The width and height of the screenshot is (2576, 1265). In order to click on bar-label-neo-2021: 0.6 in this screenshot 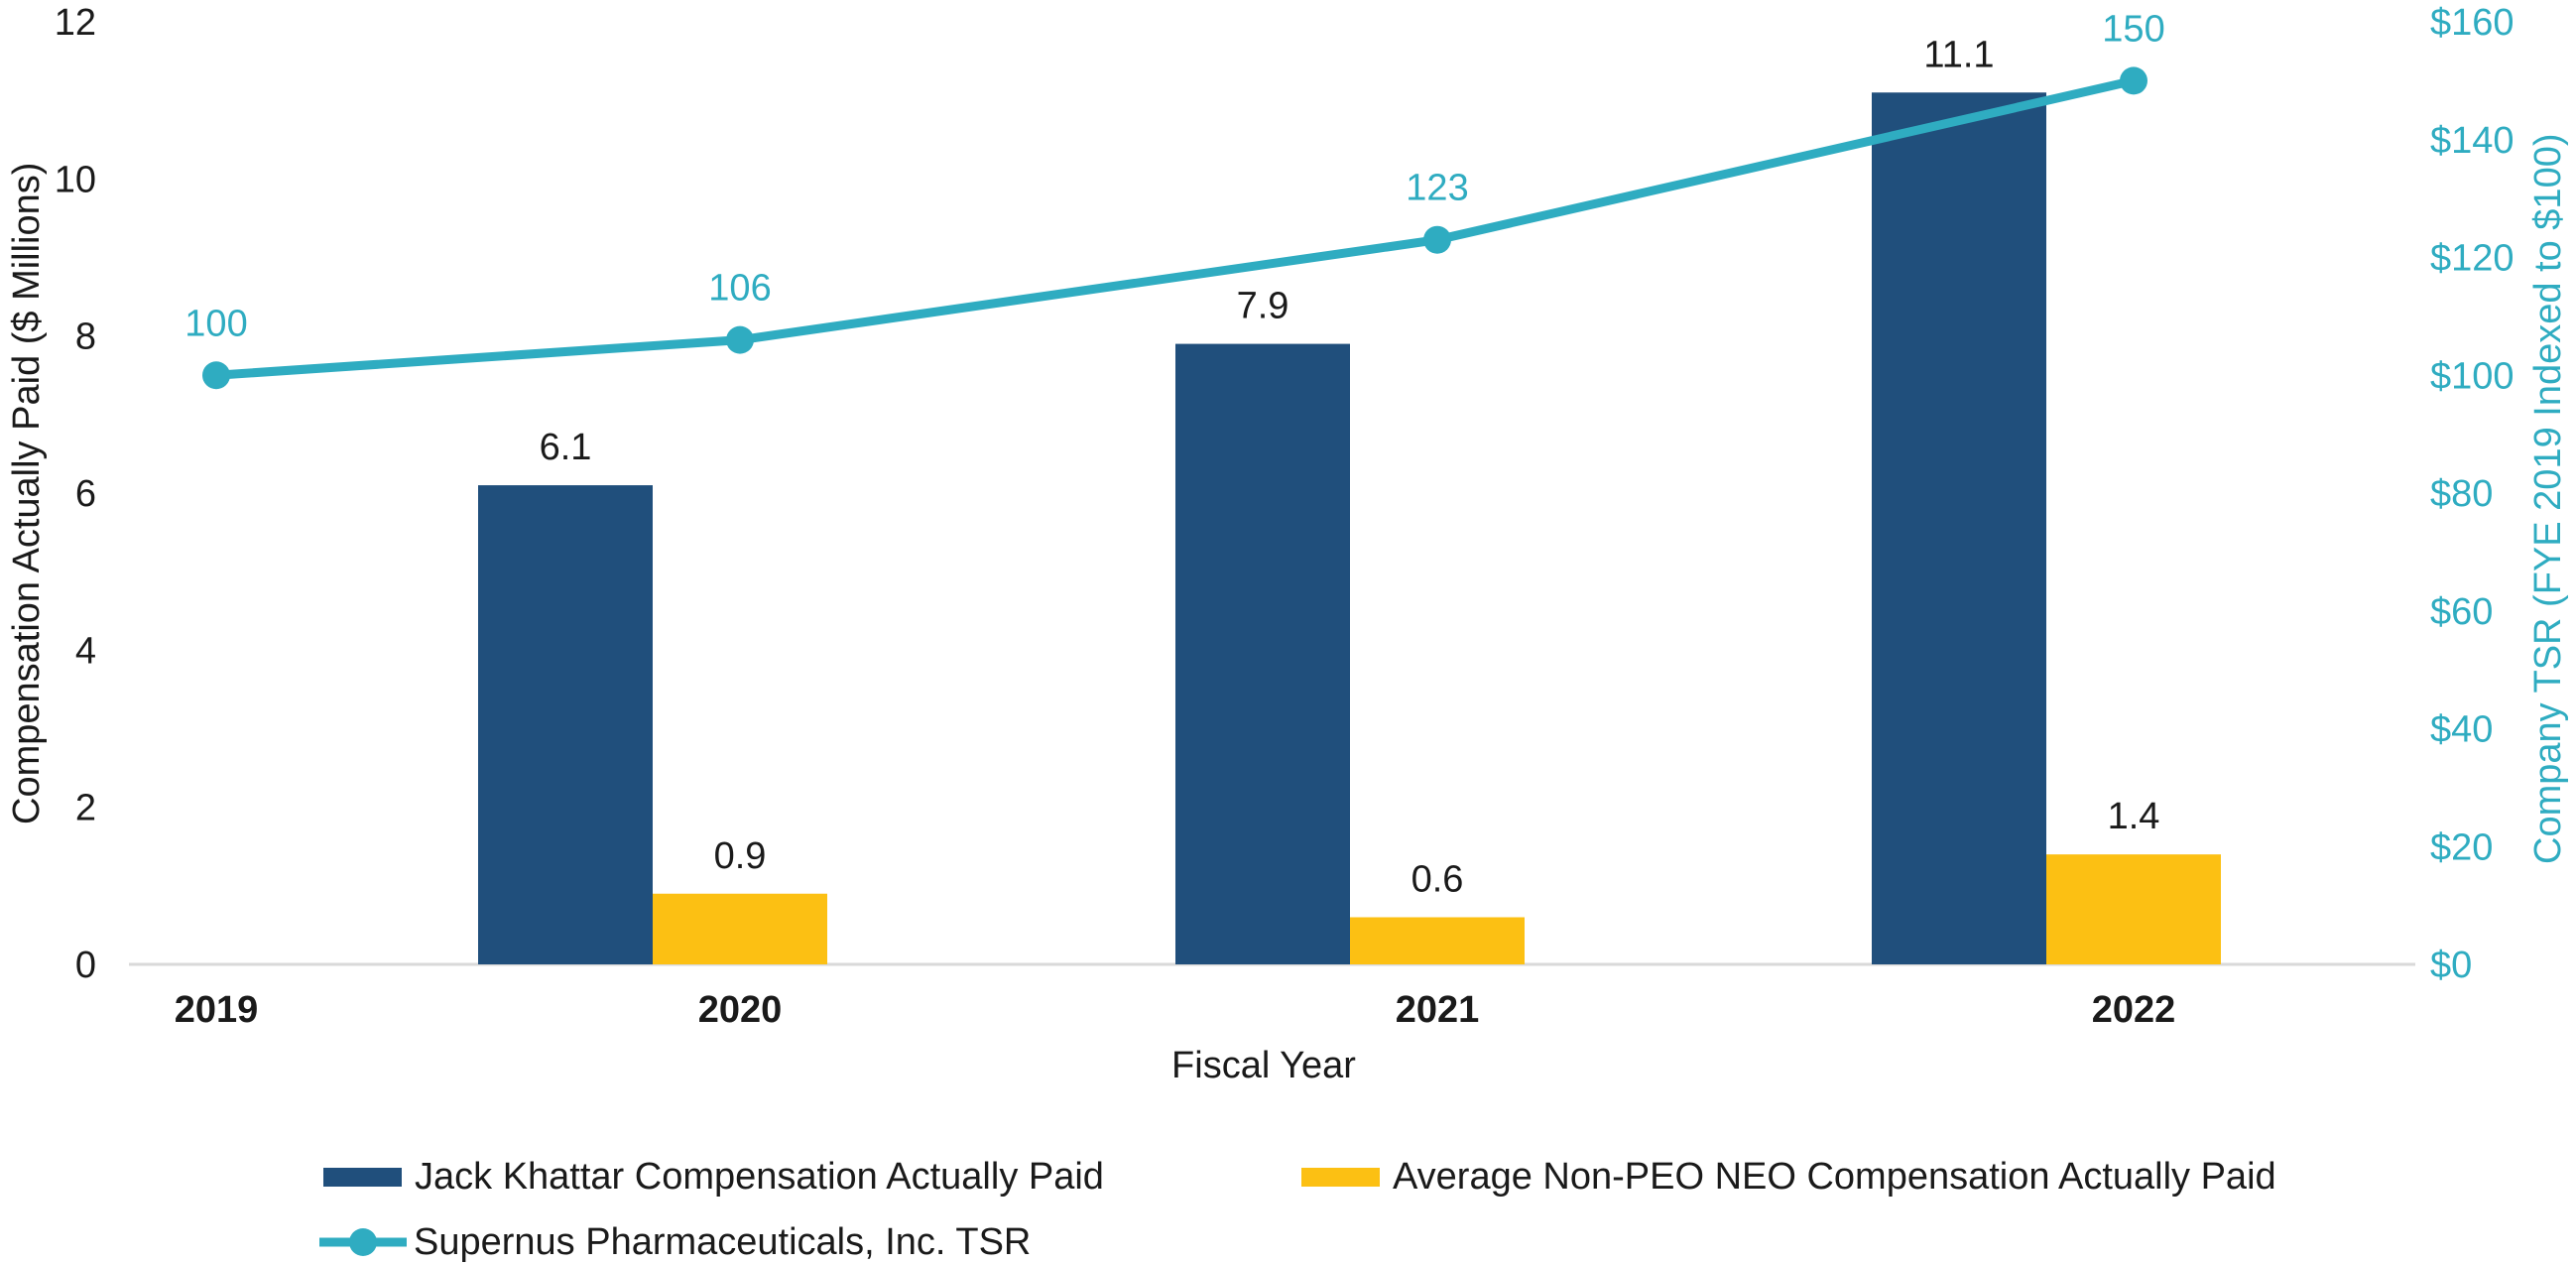, I will do `click(1437, 880)`.